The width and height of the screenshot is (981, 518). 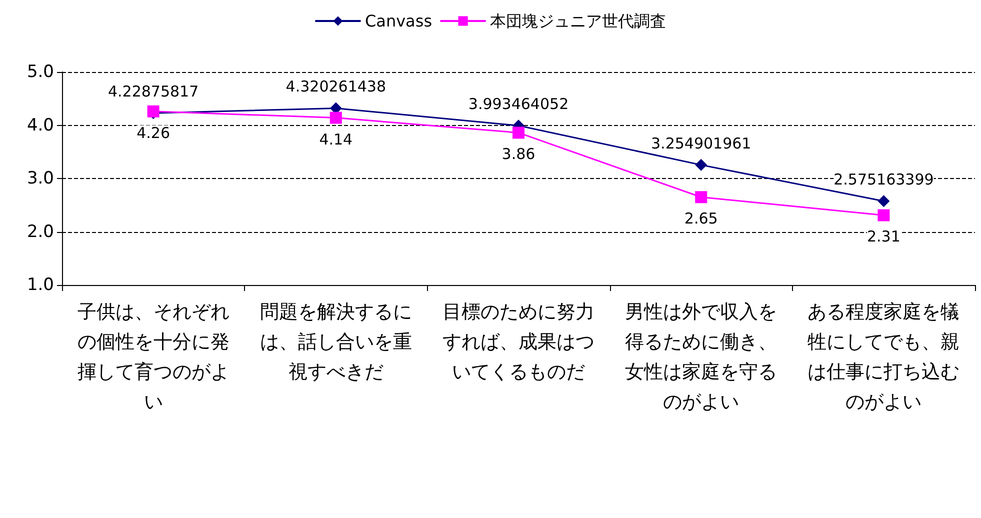 What do you see at coordinates (153, 357) in the screenshot?
I see `x-tick-label: 子供は、それぞれの個性を十分に発揮して育つのがよい` at bounding box center [153, 357].